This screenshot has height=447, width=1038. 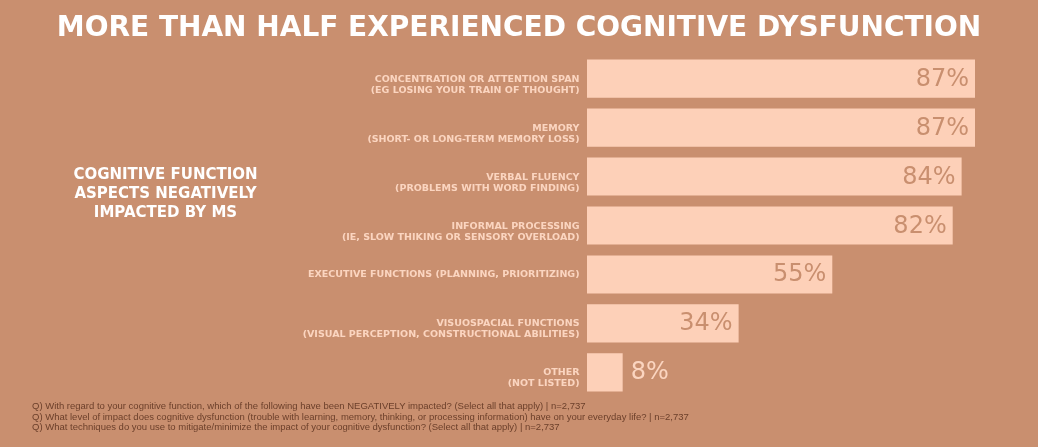 I want to click on data-label: 8%, so click(x=649, y=371).